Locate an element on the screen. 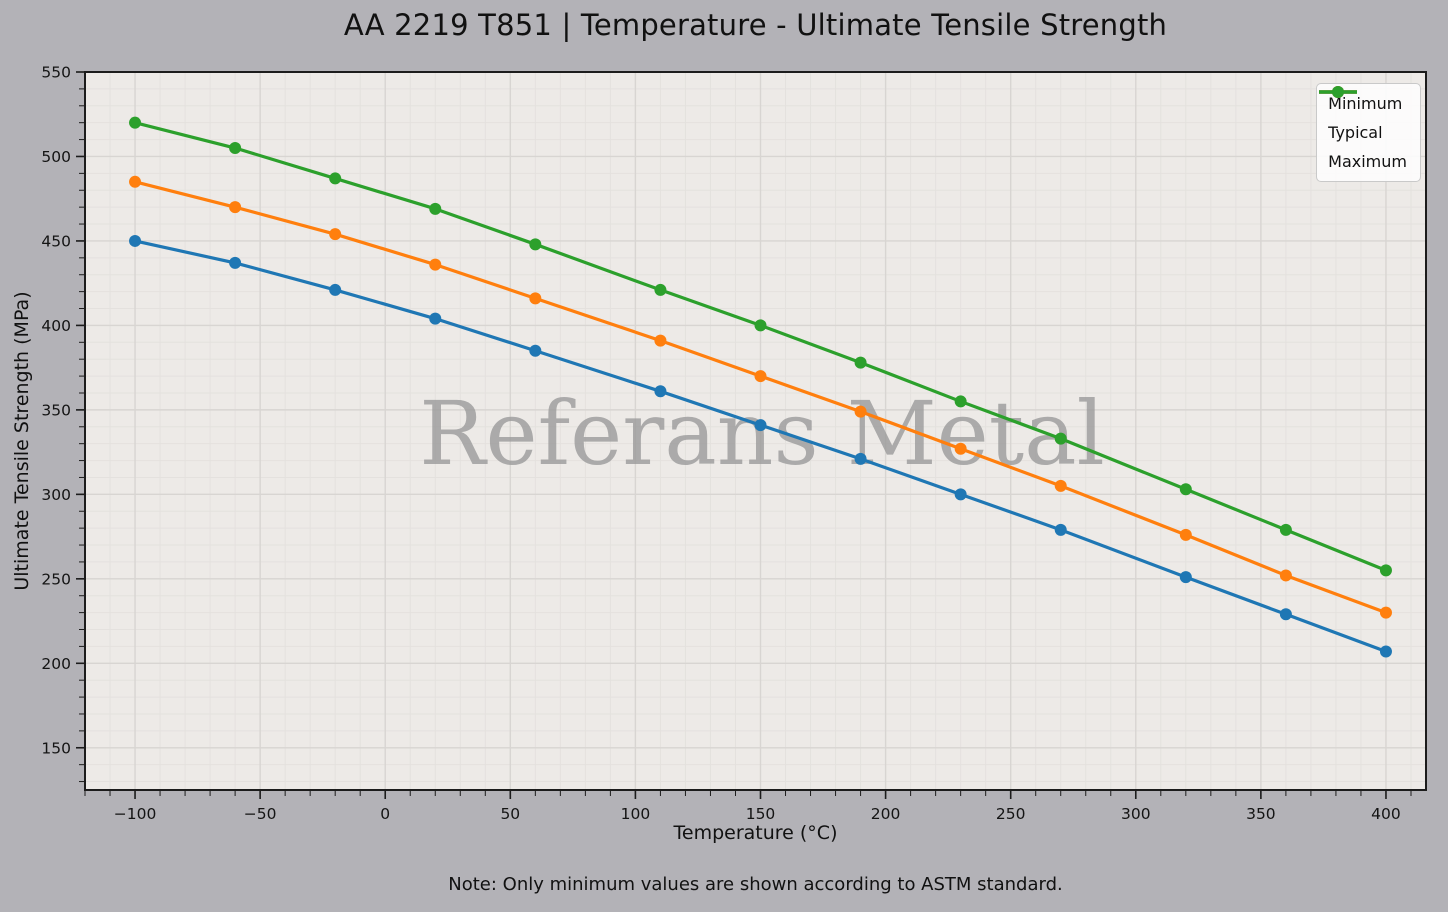  x-tick-label: 350 is located at coordinates (1261, 814).